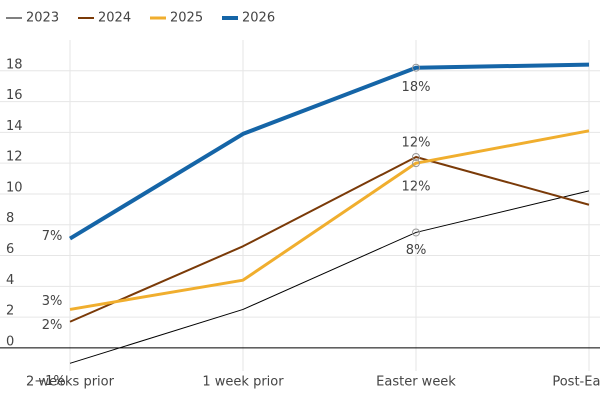 Image resolution: width=600 pixels, height=400 pixels. Describe the element at coordinates (10, 341) in the screenshot. I see `y-tick-label: 0` at that location.